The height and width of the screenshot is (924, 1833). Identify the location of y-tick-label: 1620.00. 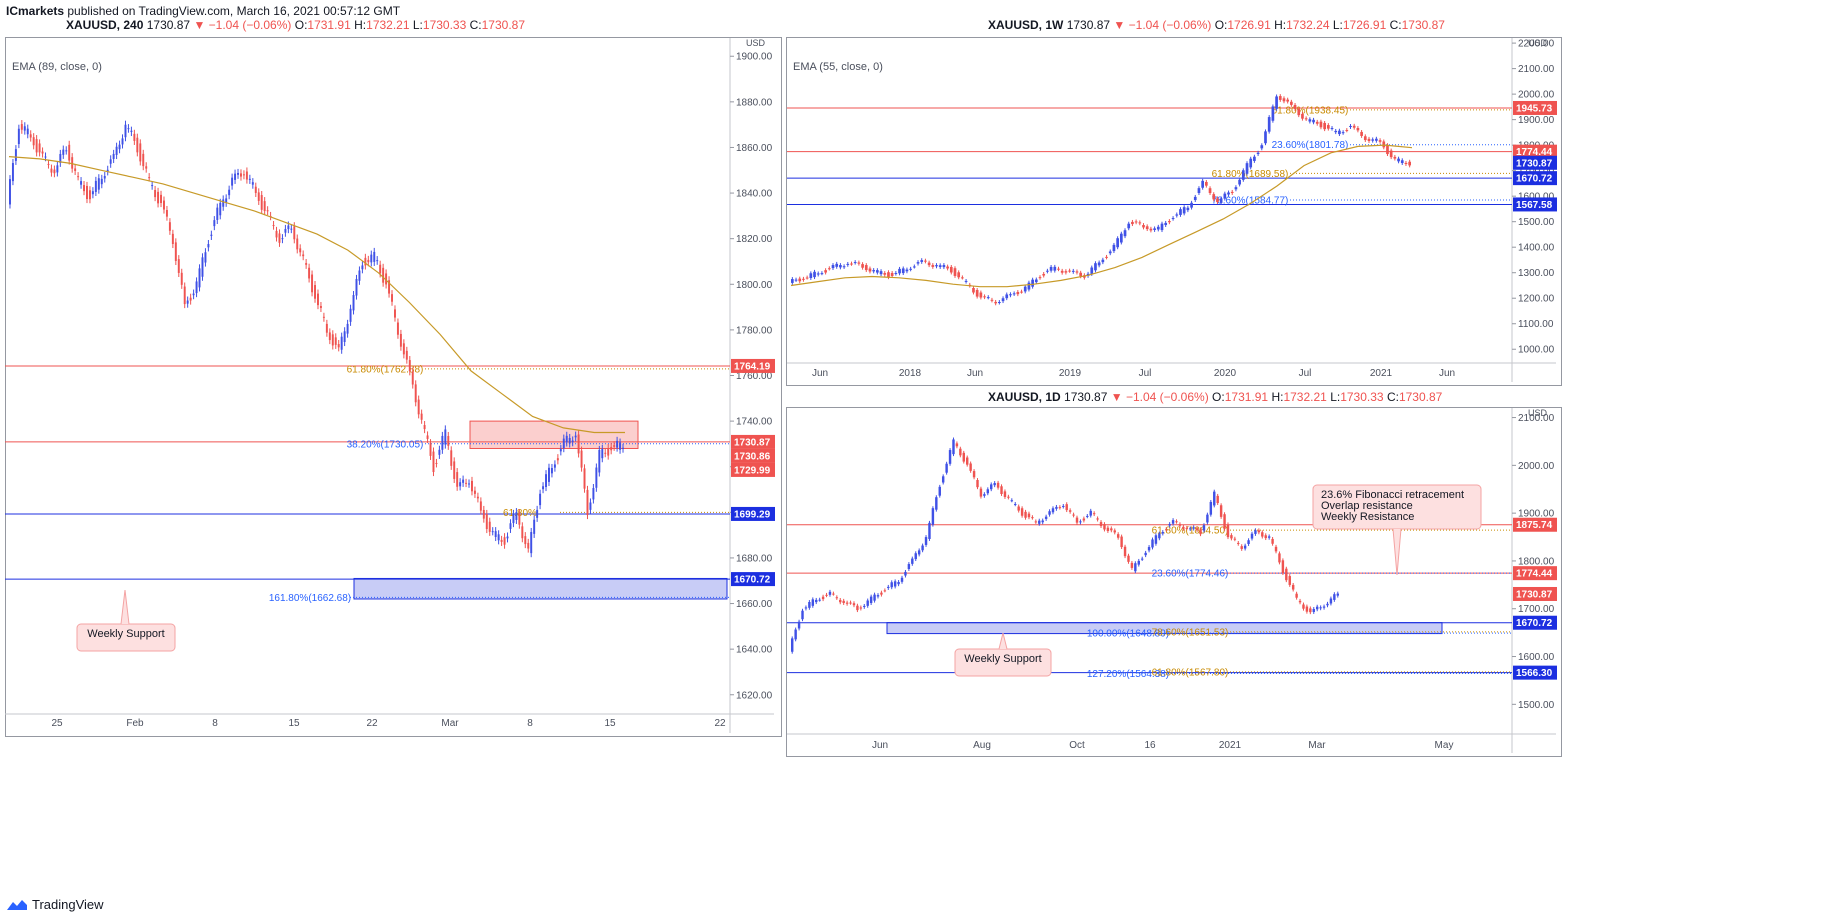
(754, 695).